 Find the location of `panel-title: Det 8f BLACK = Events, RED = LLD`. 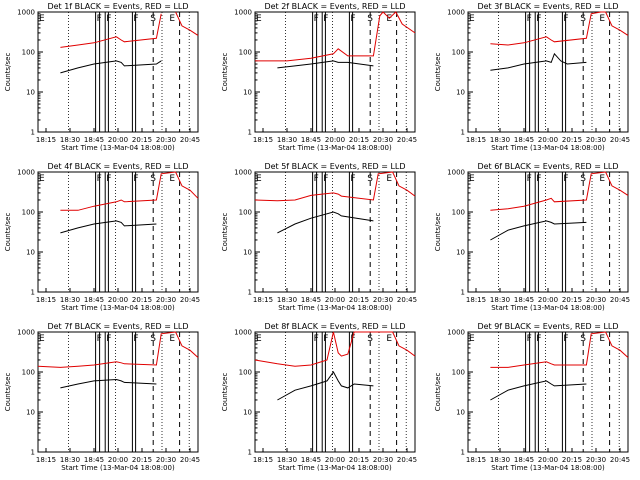

panel-title: Det 8f BLACK = Events, RED = LLD is located at coordinates (334, 326).